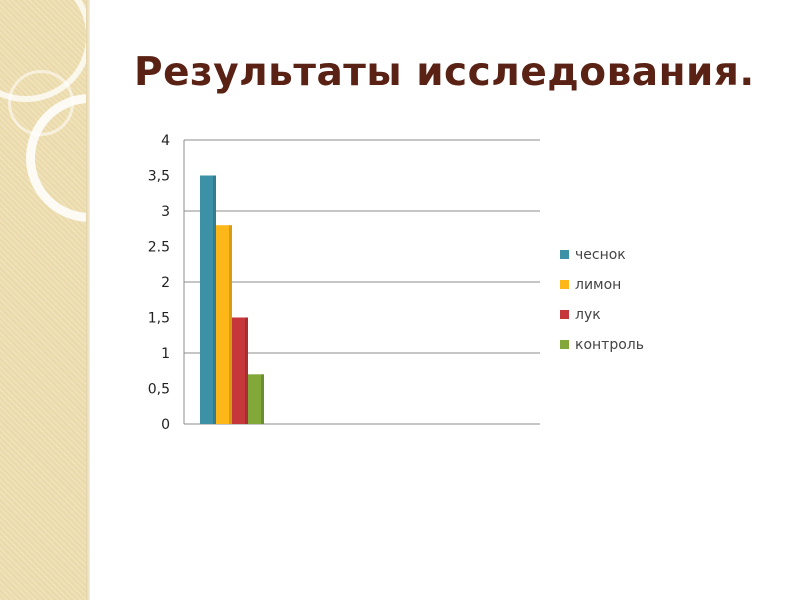 The width and height of the screenshot is (800, 600). What do you see at coordinates (88, 300) in the screenshot?
I see `decorative-side-edge` at bounding box center [88, 300].